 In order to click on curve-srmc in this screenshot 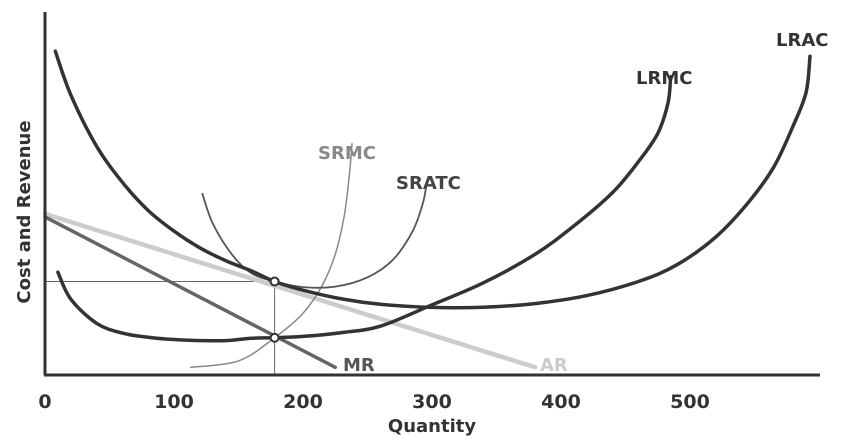, I will do `click(271, 255)`.